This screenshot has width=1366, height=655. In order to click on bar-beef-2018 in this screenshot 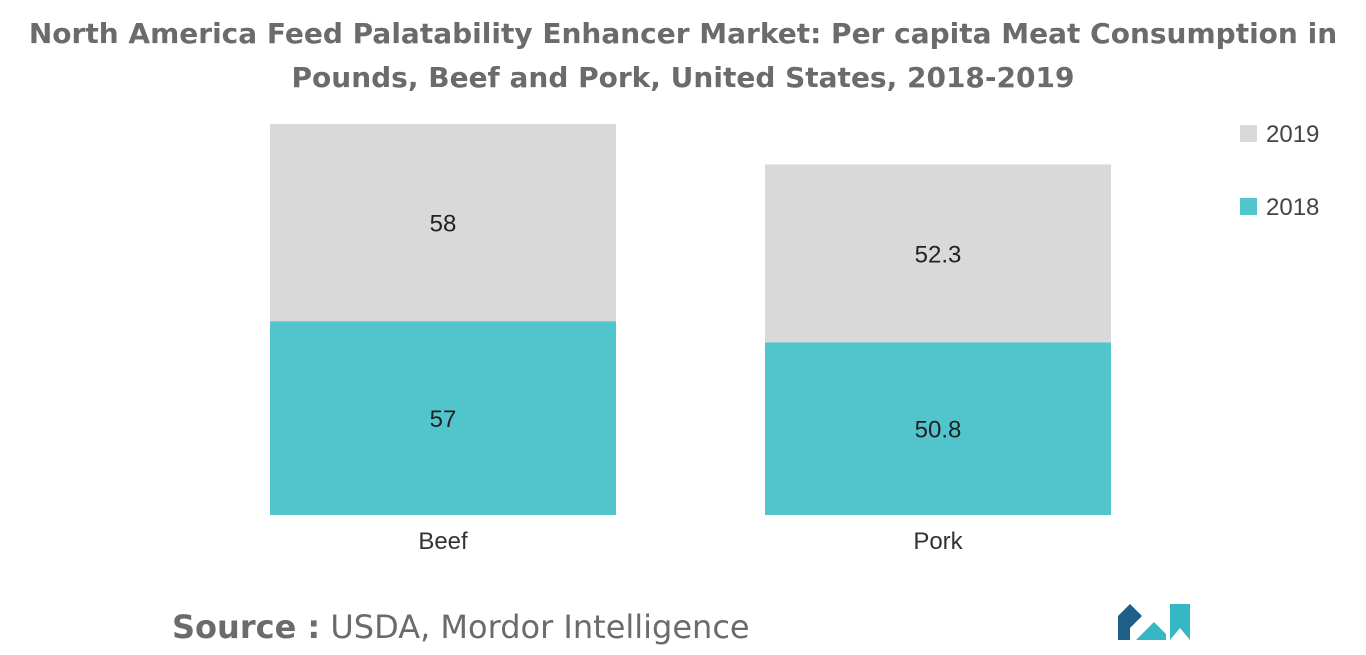, I will do `click(443, 418)`.